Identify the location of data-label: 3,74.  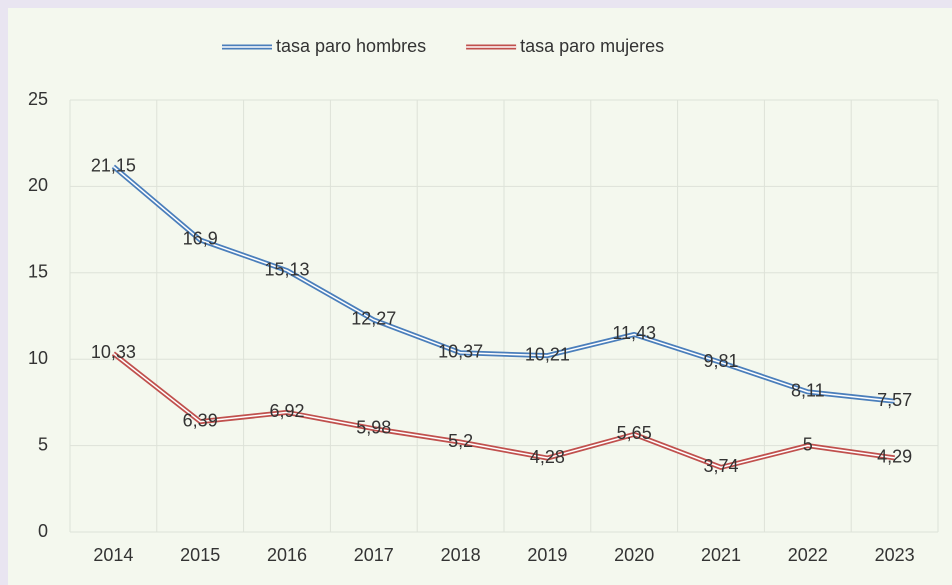
(720, 466).